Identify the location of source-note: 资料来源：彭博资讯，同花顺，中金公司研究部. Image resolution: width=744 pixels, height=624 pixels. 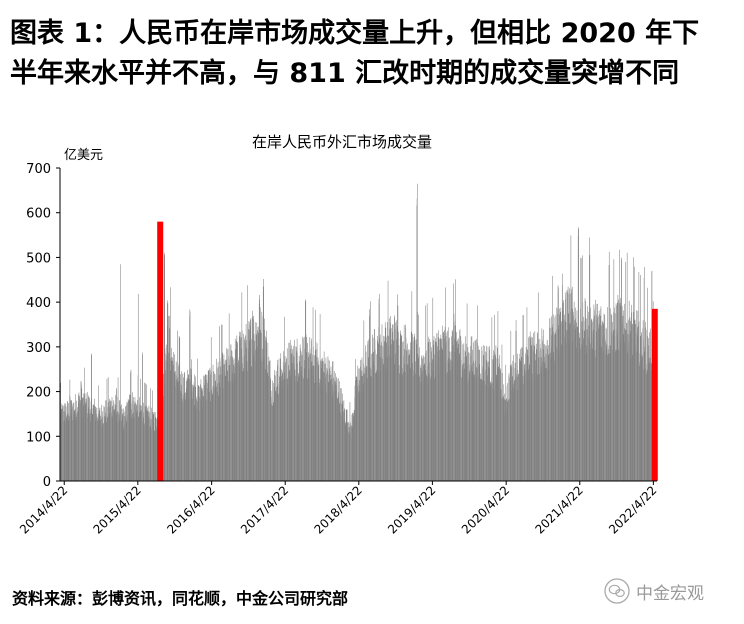
(180, 598).